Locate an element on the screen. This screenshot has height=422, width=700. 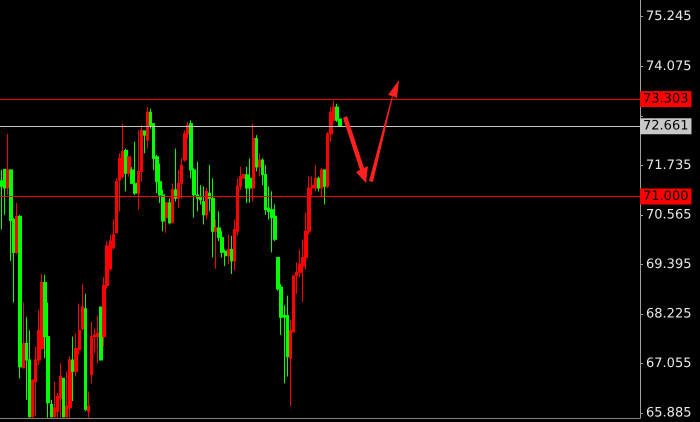
y-tick-label: 68.225 is located at coordinates (669, 314).